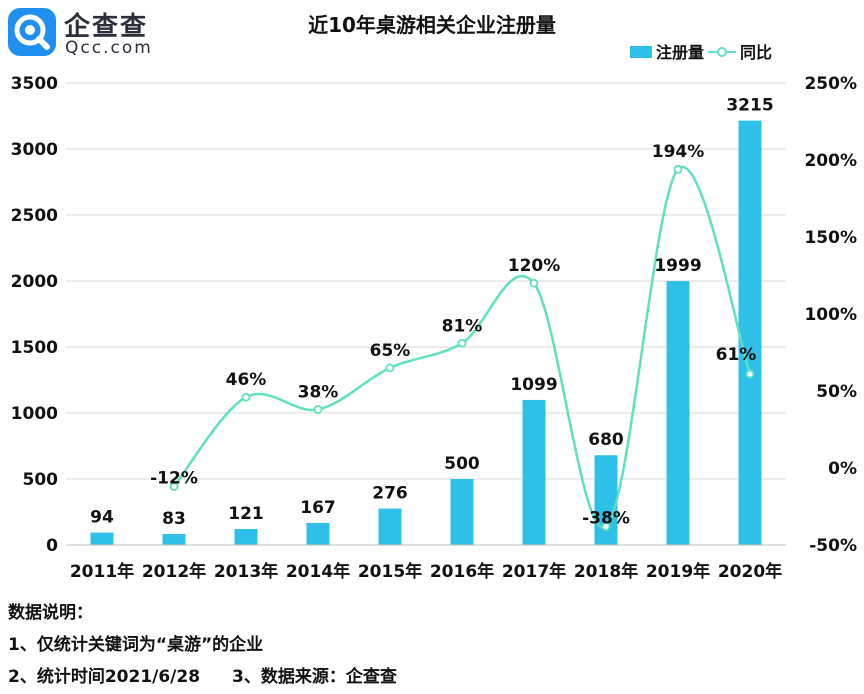 Image resolution: width=864 pixels, height=694 pixels. I want to click on x-tick-label: 2011年, so click(102, 571).